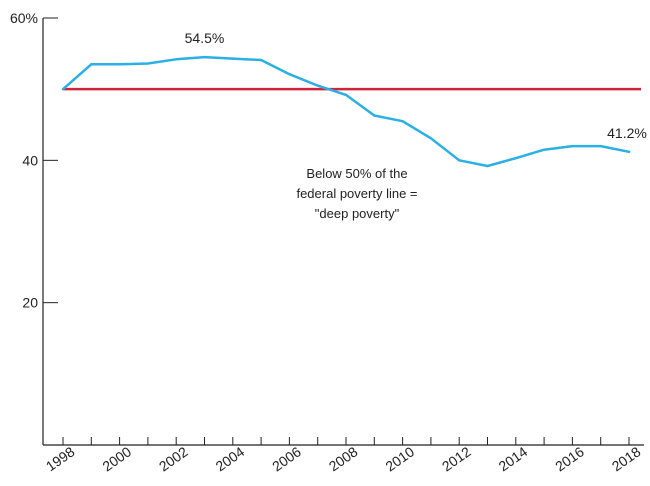  I want to click on x-tick-label: 1998, so click(60, 458).